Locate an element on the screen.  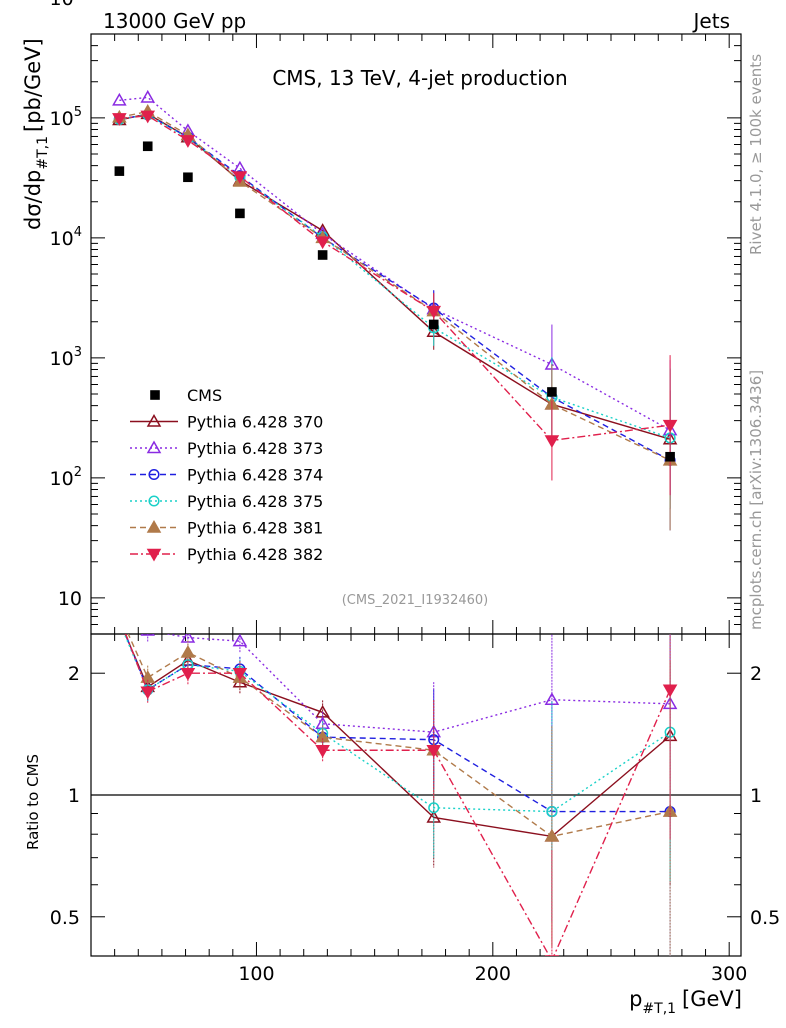
ratio-tick-label-right: 0.5 is located at coordinates (765, 918).